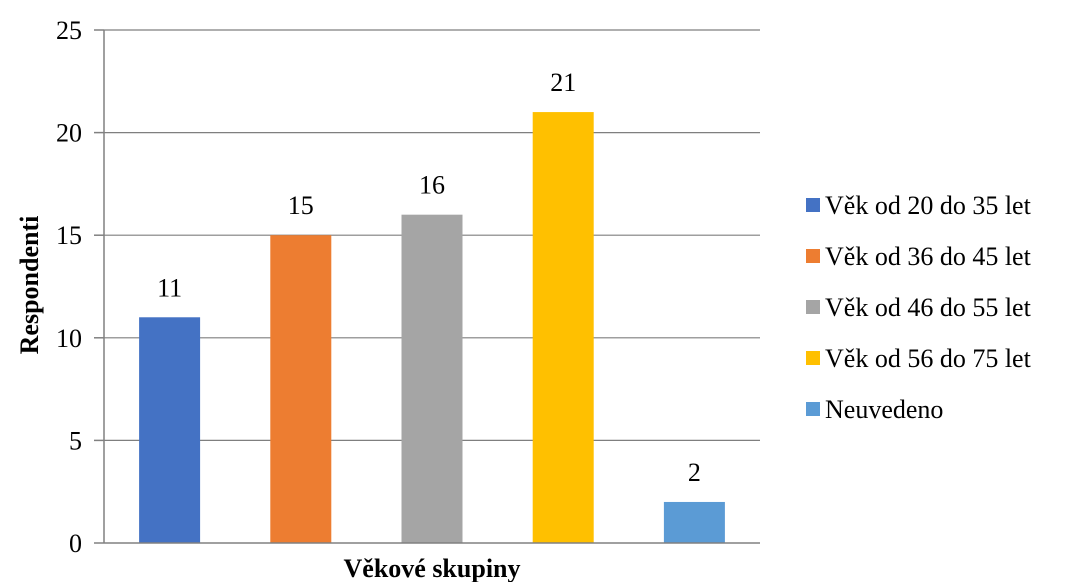 The width and height of the screenshot is (1080, 582). What do you see at coordinates (69, 133) in the screenshot?
I see `y-tick-label: 20` at bounding box center [69, 133].